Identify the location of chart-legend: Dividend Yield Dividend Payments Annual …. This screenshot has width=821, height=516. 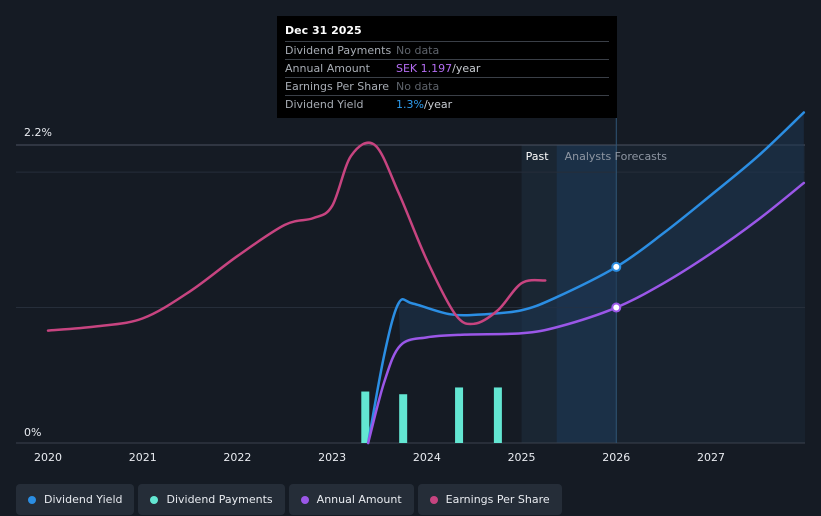
(289, 499).